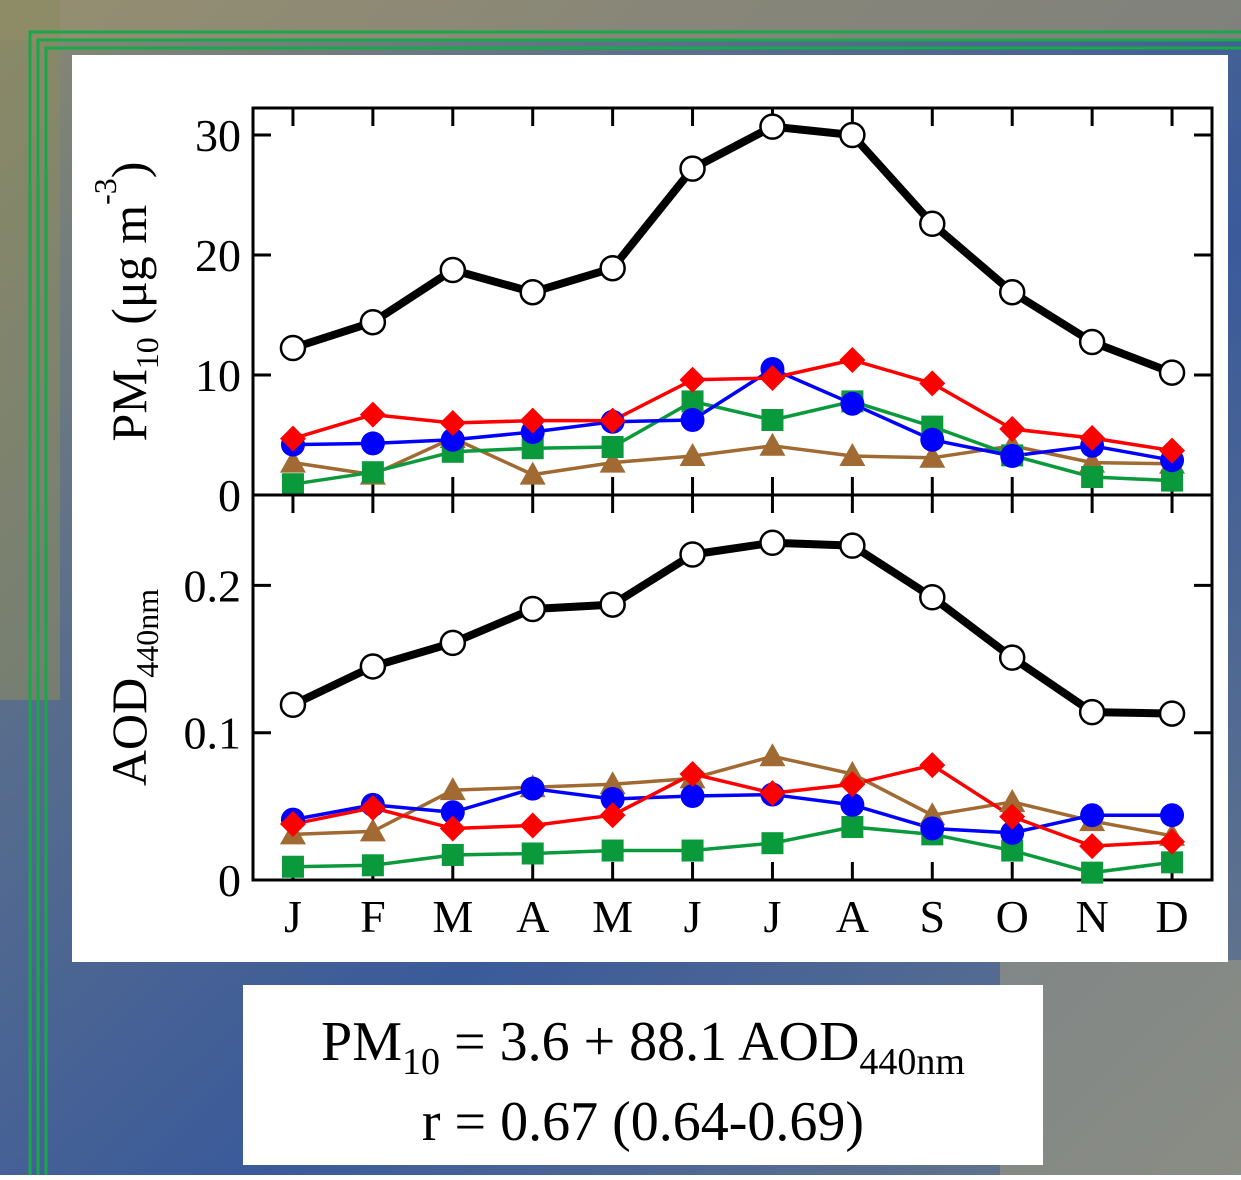 This screenshot has height=1180, width=1241. Describe the element at coordinates (932, 916) in the screenshot. I see `x-tick-label: S` at that location.